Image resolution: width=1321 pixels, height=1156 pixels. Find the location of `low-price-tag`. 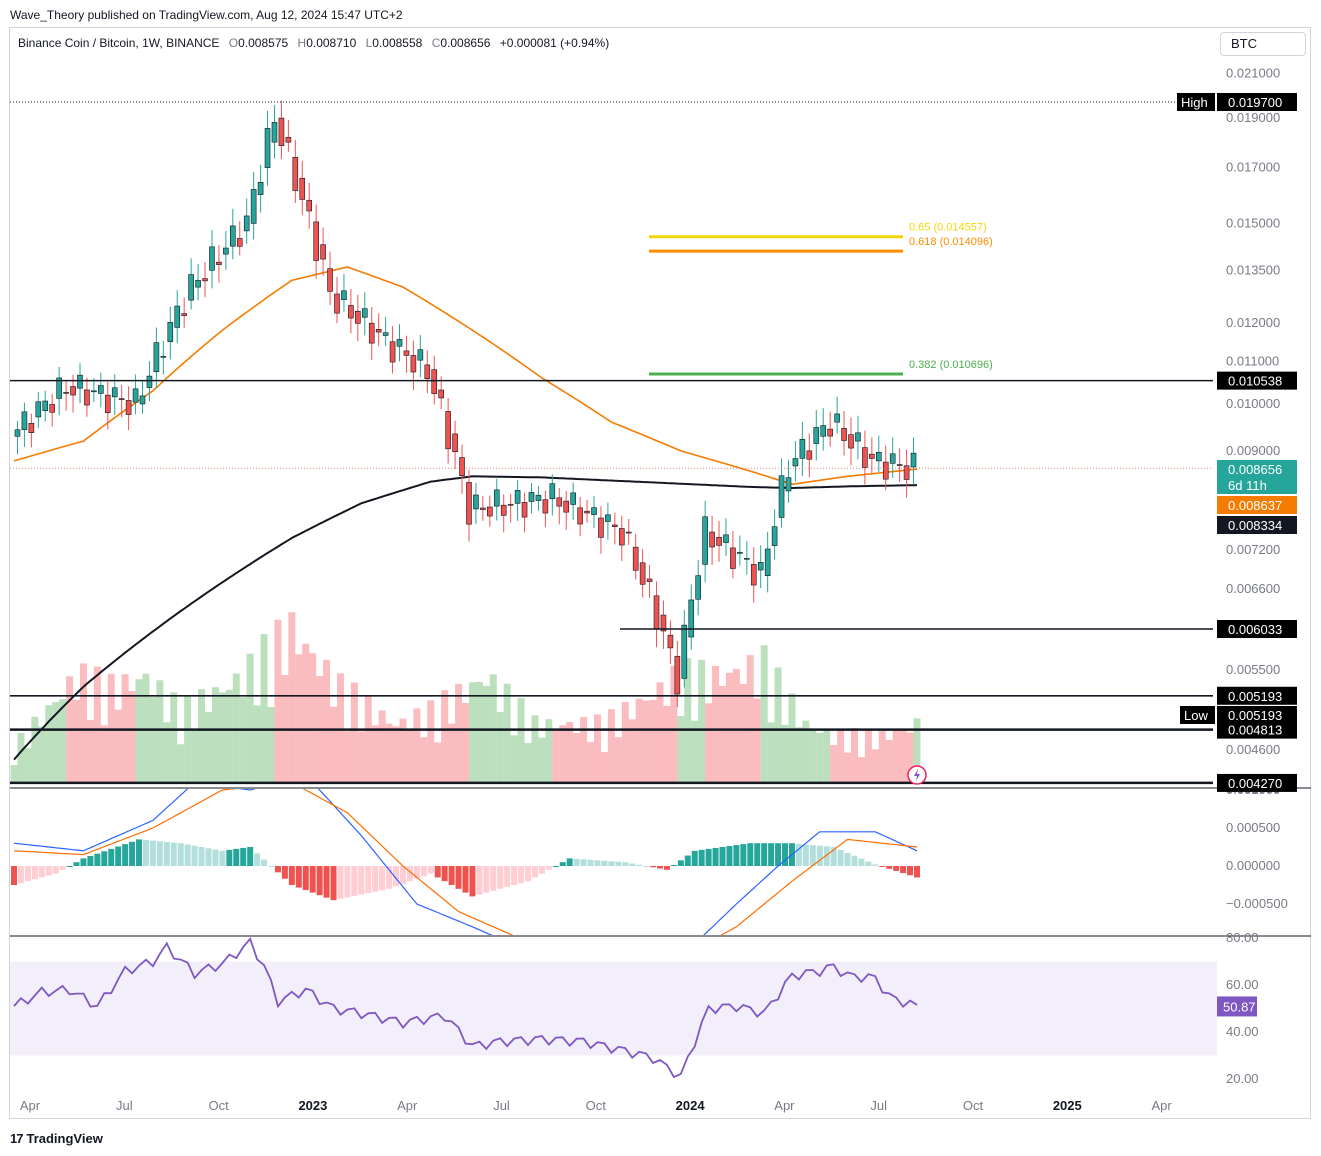

low-price-tag is located at coordinates (1257, 715).